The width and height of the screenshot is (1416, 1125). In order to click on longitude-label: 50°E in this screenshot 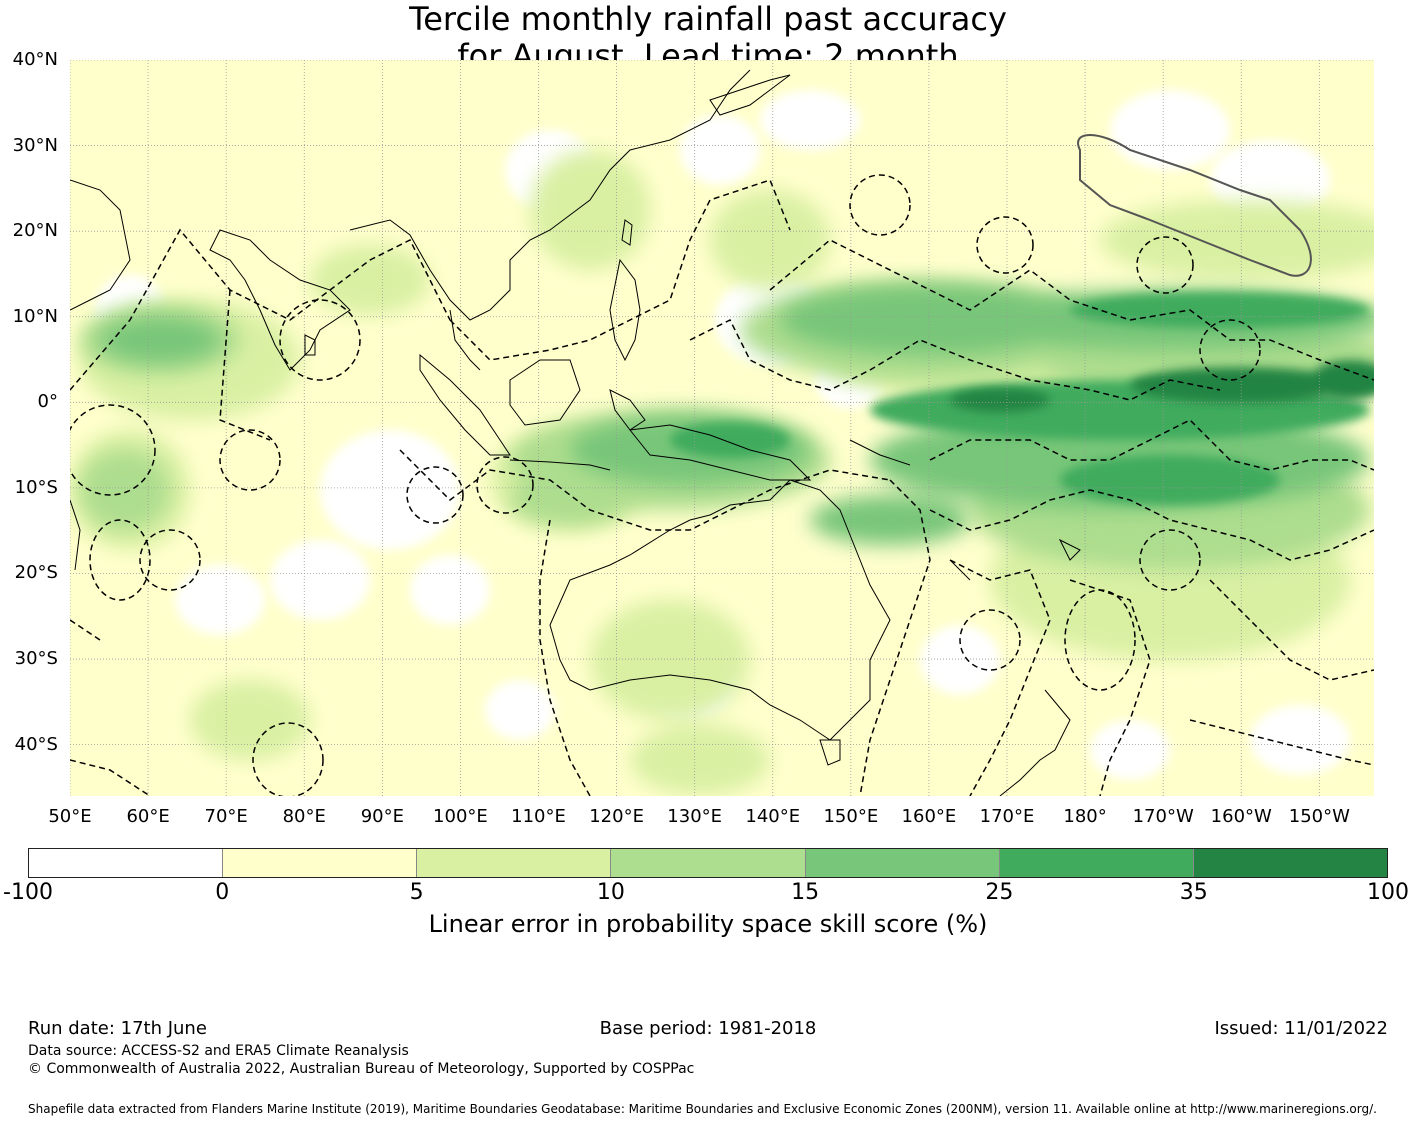, I will do `click(70, 816)`.